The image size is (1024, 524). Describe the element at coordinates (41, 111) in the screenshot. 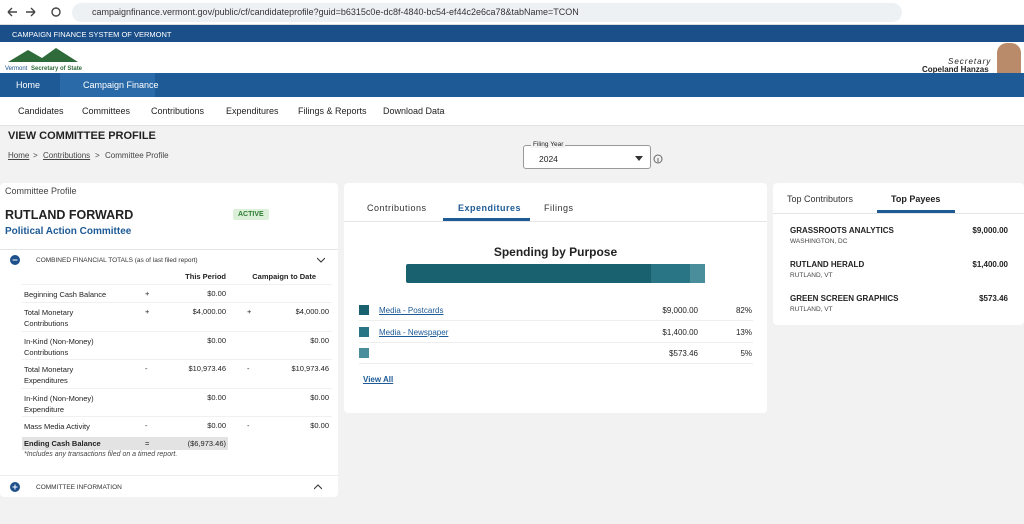

I see `menu-item: Candidates` at that location.